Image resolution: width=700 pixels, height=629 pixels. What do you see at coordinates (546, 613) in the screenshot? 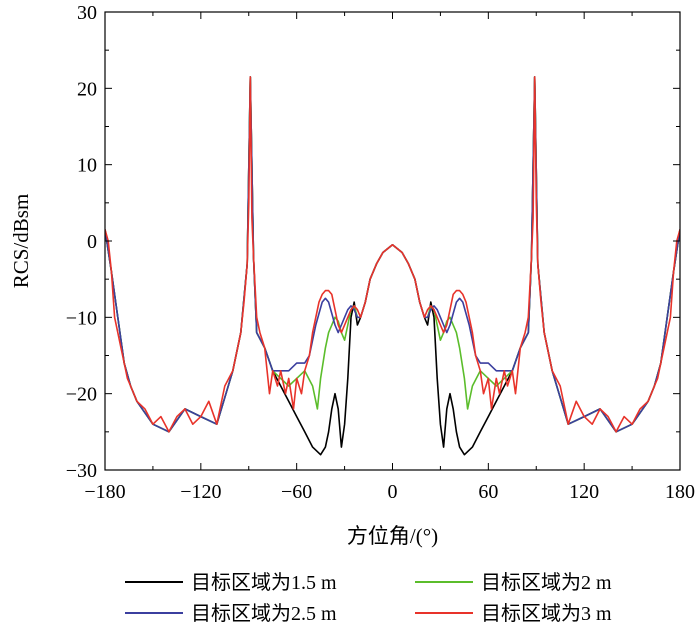
I see `legend-label: 目标区域为3 m` at bounding box center [546, 613].